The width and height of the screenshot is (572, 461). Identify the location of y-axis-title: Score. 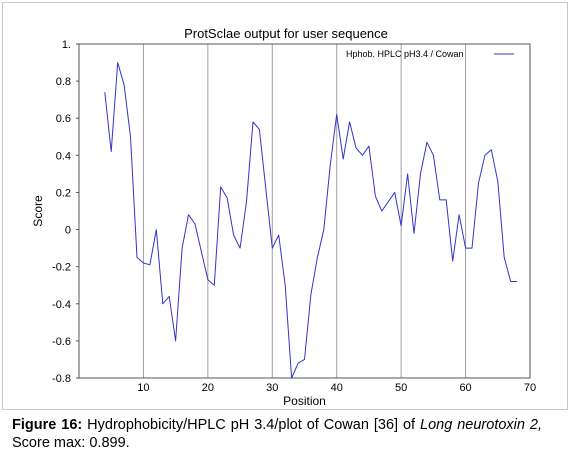
(38, 211).